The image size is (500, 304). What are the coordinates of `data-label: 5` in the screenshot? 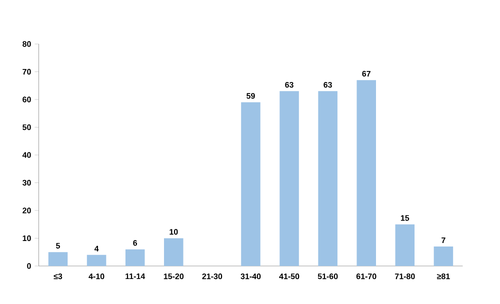 It's located at (58, 245).